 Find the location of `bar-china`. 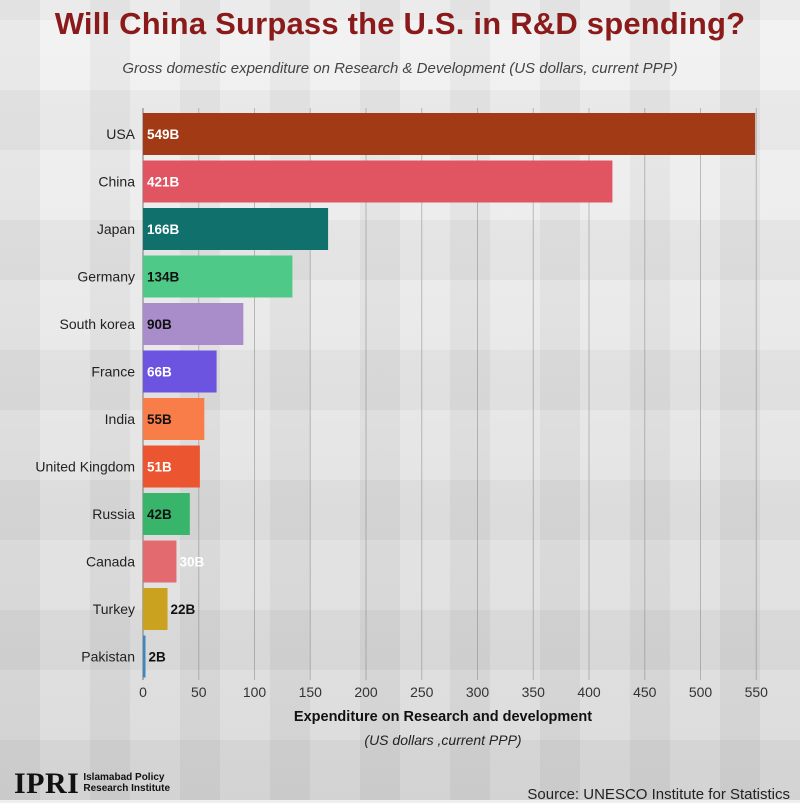

bar-china is located at coordinates (378, 181).